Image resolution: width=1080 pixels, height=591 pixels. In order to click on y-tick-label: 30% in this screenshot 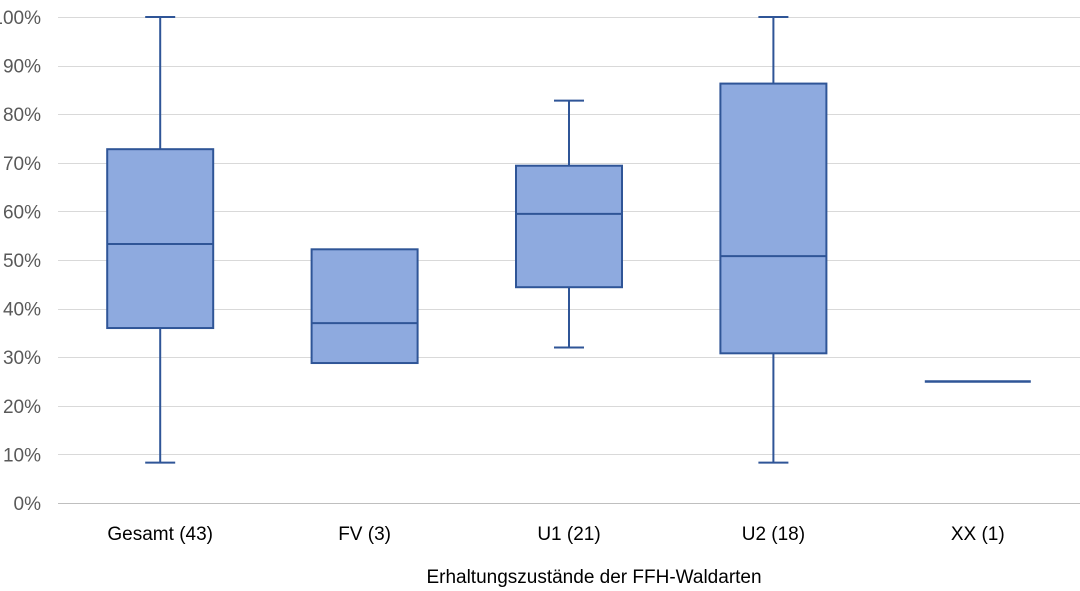, I will do `click(22, 358)`.